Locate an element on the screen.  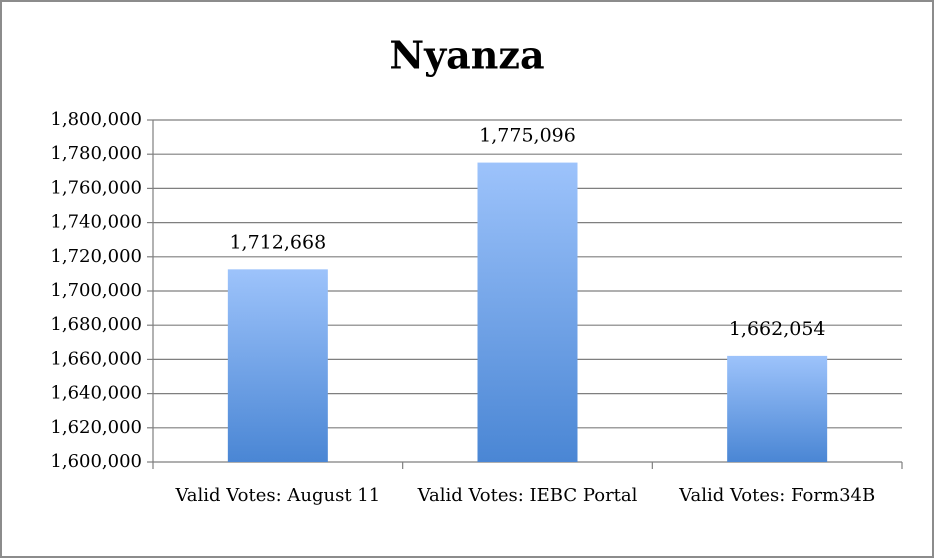
data-label: 1,662,054 is located at coordinates (777, 329).